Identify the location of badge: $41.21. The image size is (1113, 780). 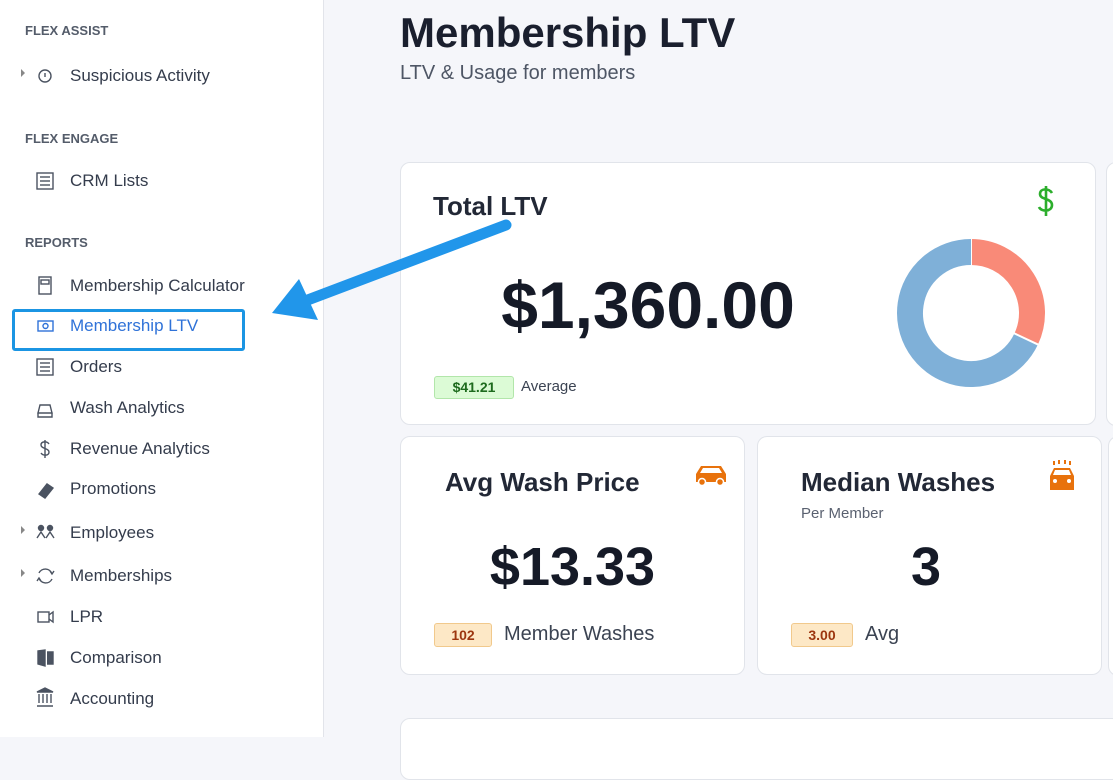
(474, 387).